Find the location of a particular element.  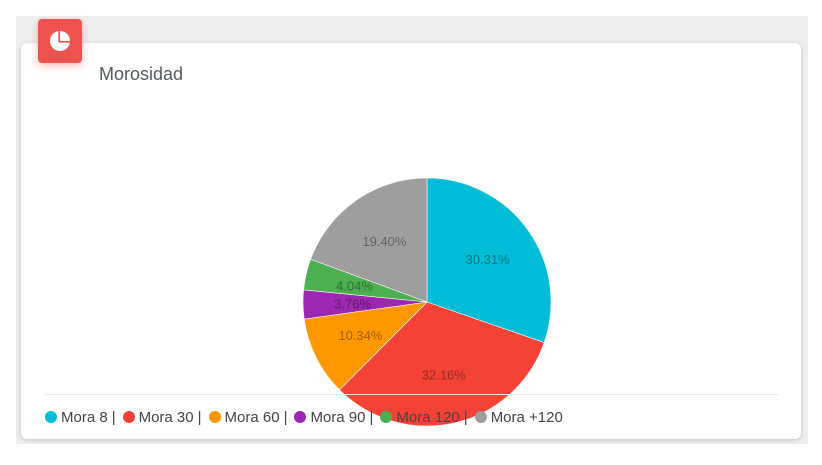

legend-label: Mora 60 is located at coordinates (252, 417).